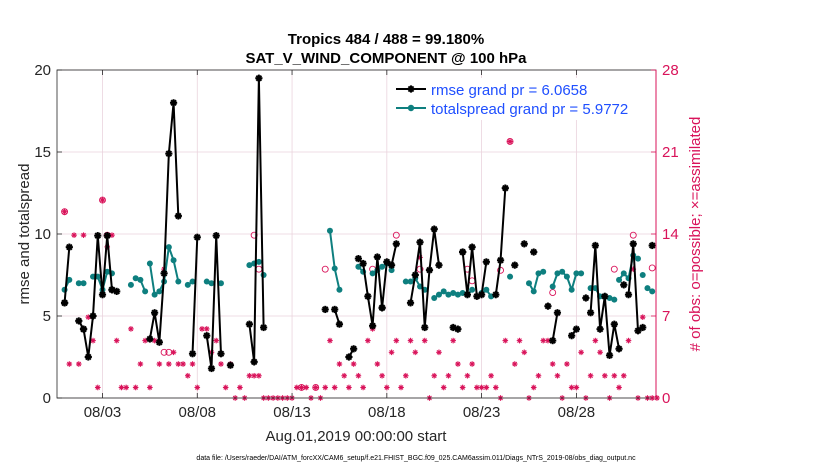 The height and width of the screenshot is (470, 830). Describe the element at coordinates (577, 412) in the screenshot. I see `x-tick-label: 08/28` at that location.